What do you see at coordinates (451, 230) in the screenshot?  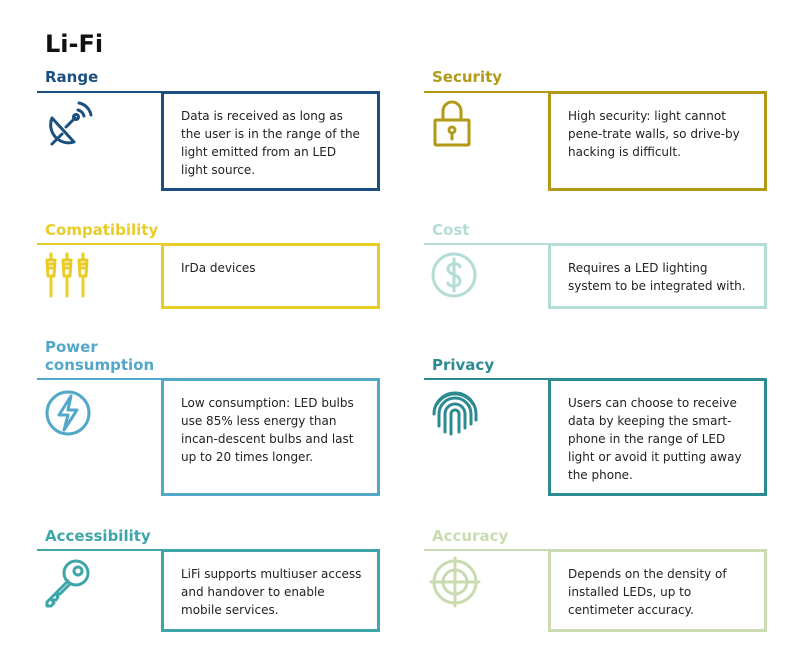 I see `card-title-cost: Cost` at bounding box center [451, 230].